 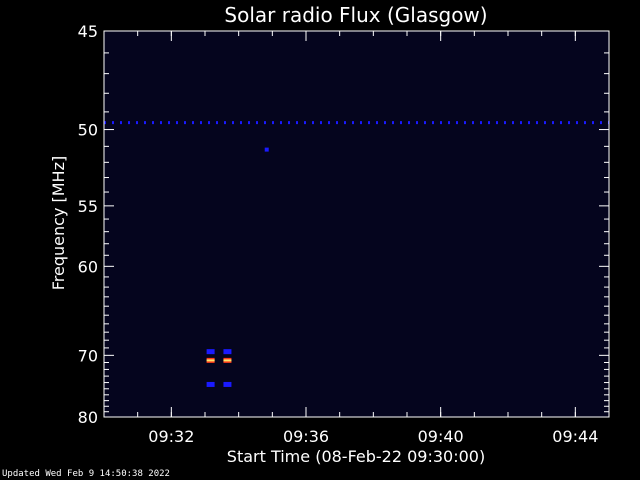 What do you see at coordinates (306, 436) in the screenshot?
I see `x-tick-label: 09:36` at bounding box center [306, 436].